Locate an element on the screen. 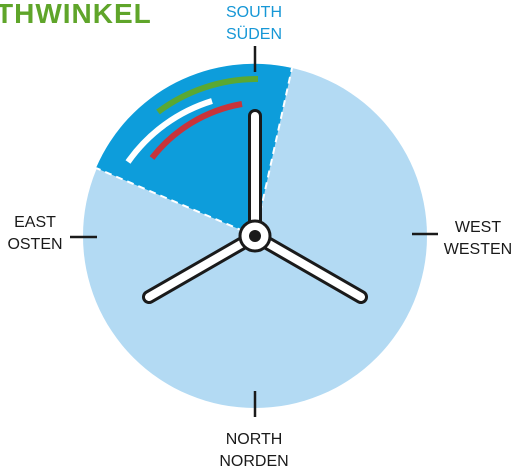 This screenshot has height=474, width=517. label-south: SOUTH SÜDEN is located at coordinates (254, 24).